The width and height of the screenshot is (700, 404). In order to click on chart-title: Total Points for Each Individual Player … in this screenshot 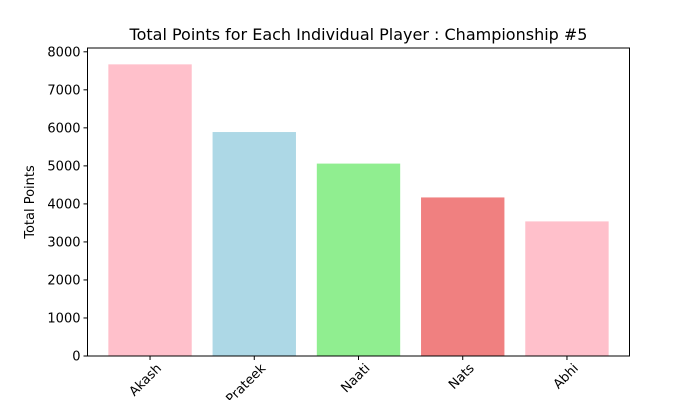, I will do `click(358, 34)`.